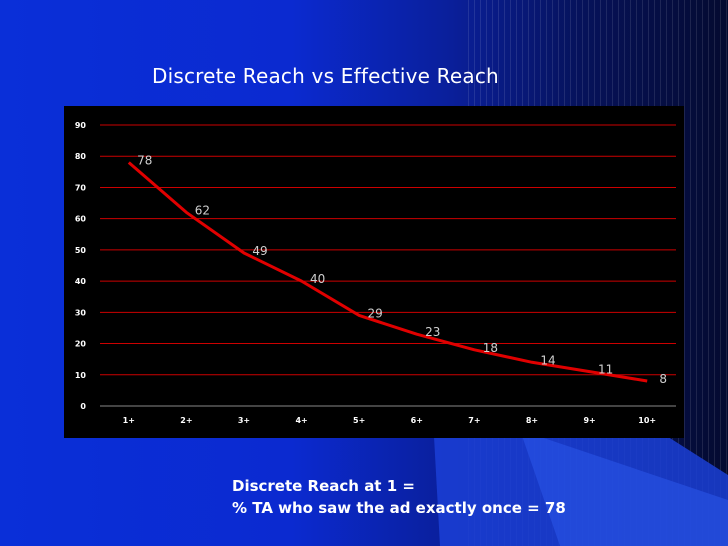 This screenshot has height=546, width=728. What do you see at coordinates (417, 420) in the screenshot?
I see `x-tick-label: 6+` at bounding box center [417, 420].